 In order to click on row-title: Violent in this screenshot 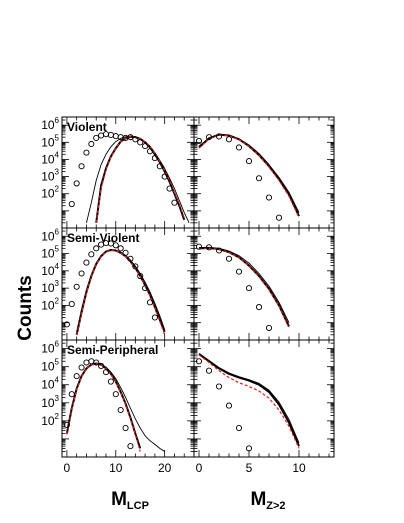, I will do `click(87, 127)`.